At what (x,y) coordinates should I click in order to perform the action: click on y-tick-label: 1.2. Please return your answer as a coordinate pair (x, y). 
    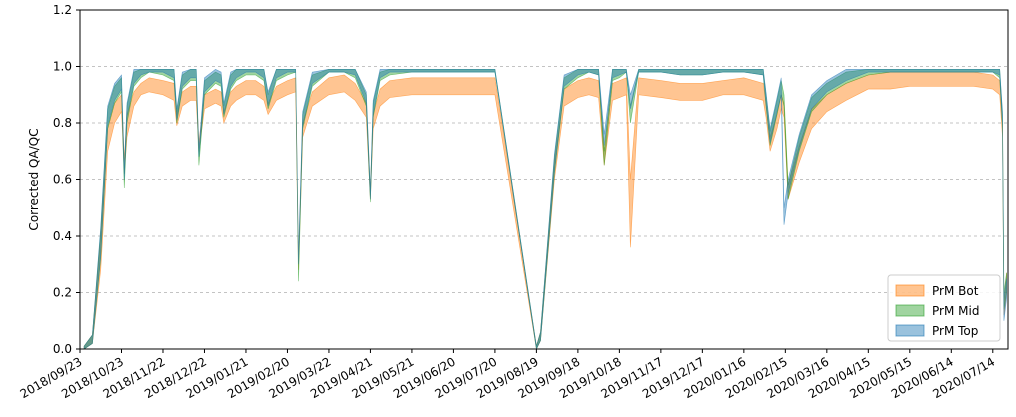
    Looking at the image, I should click on (62, 10).